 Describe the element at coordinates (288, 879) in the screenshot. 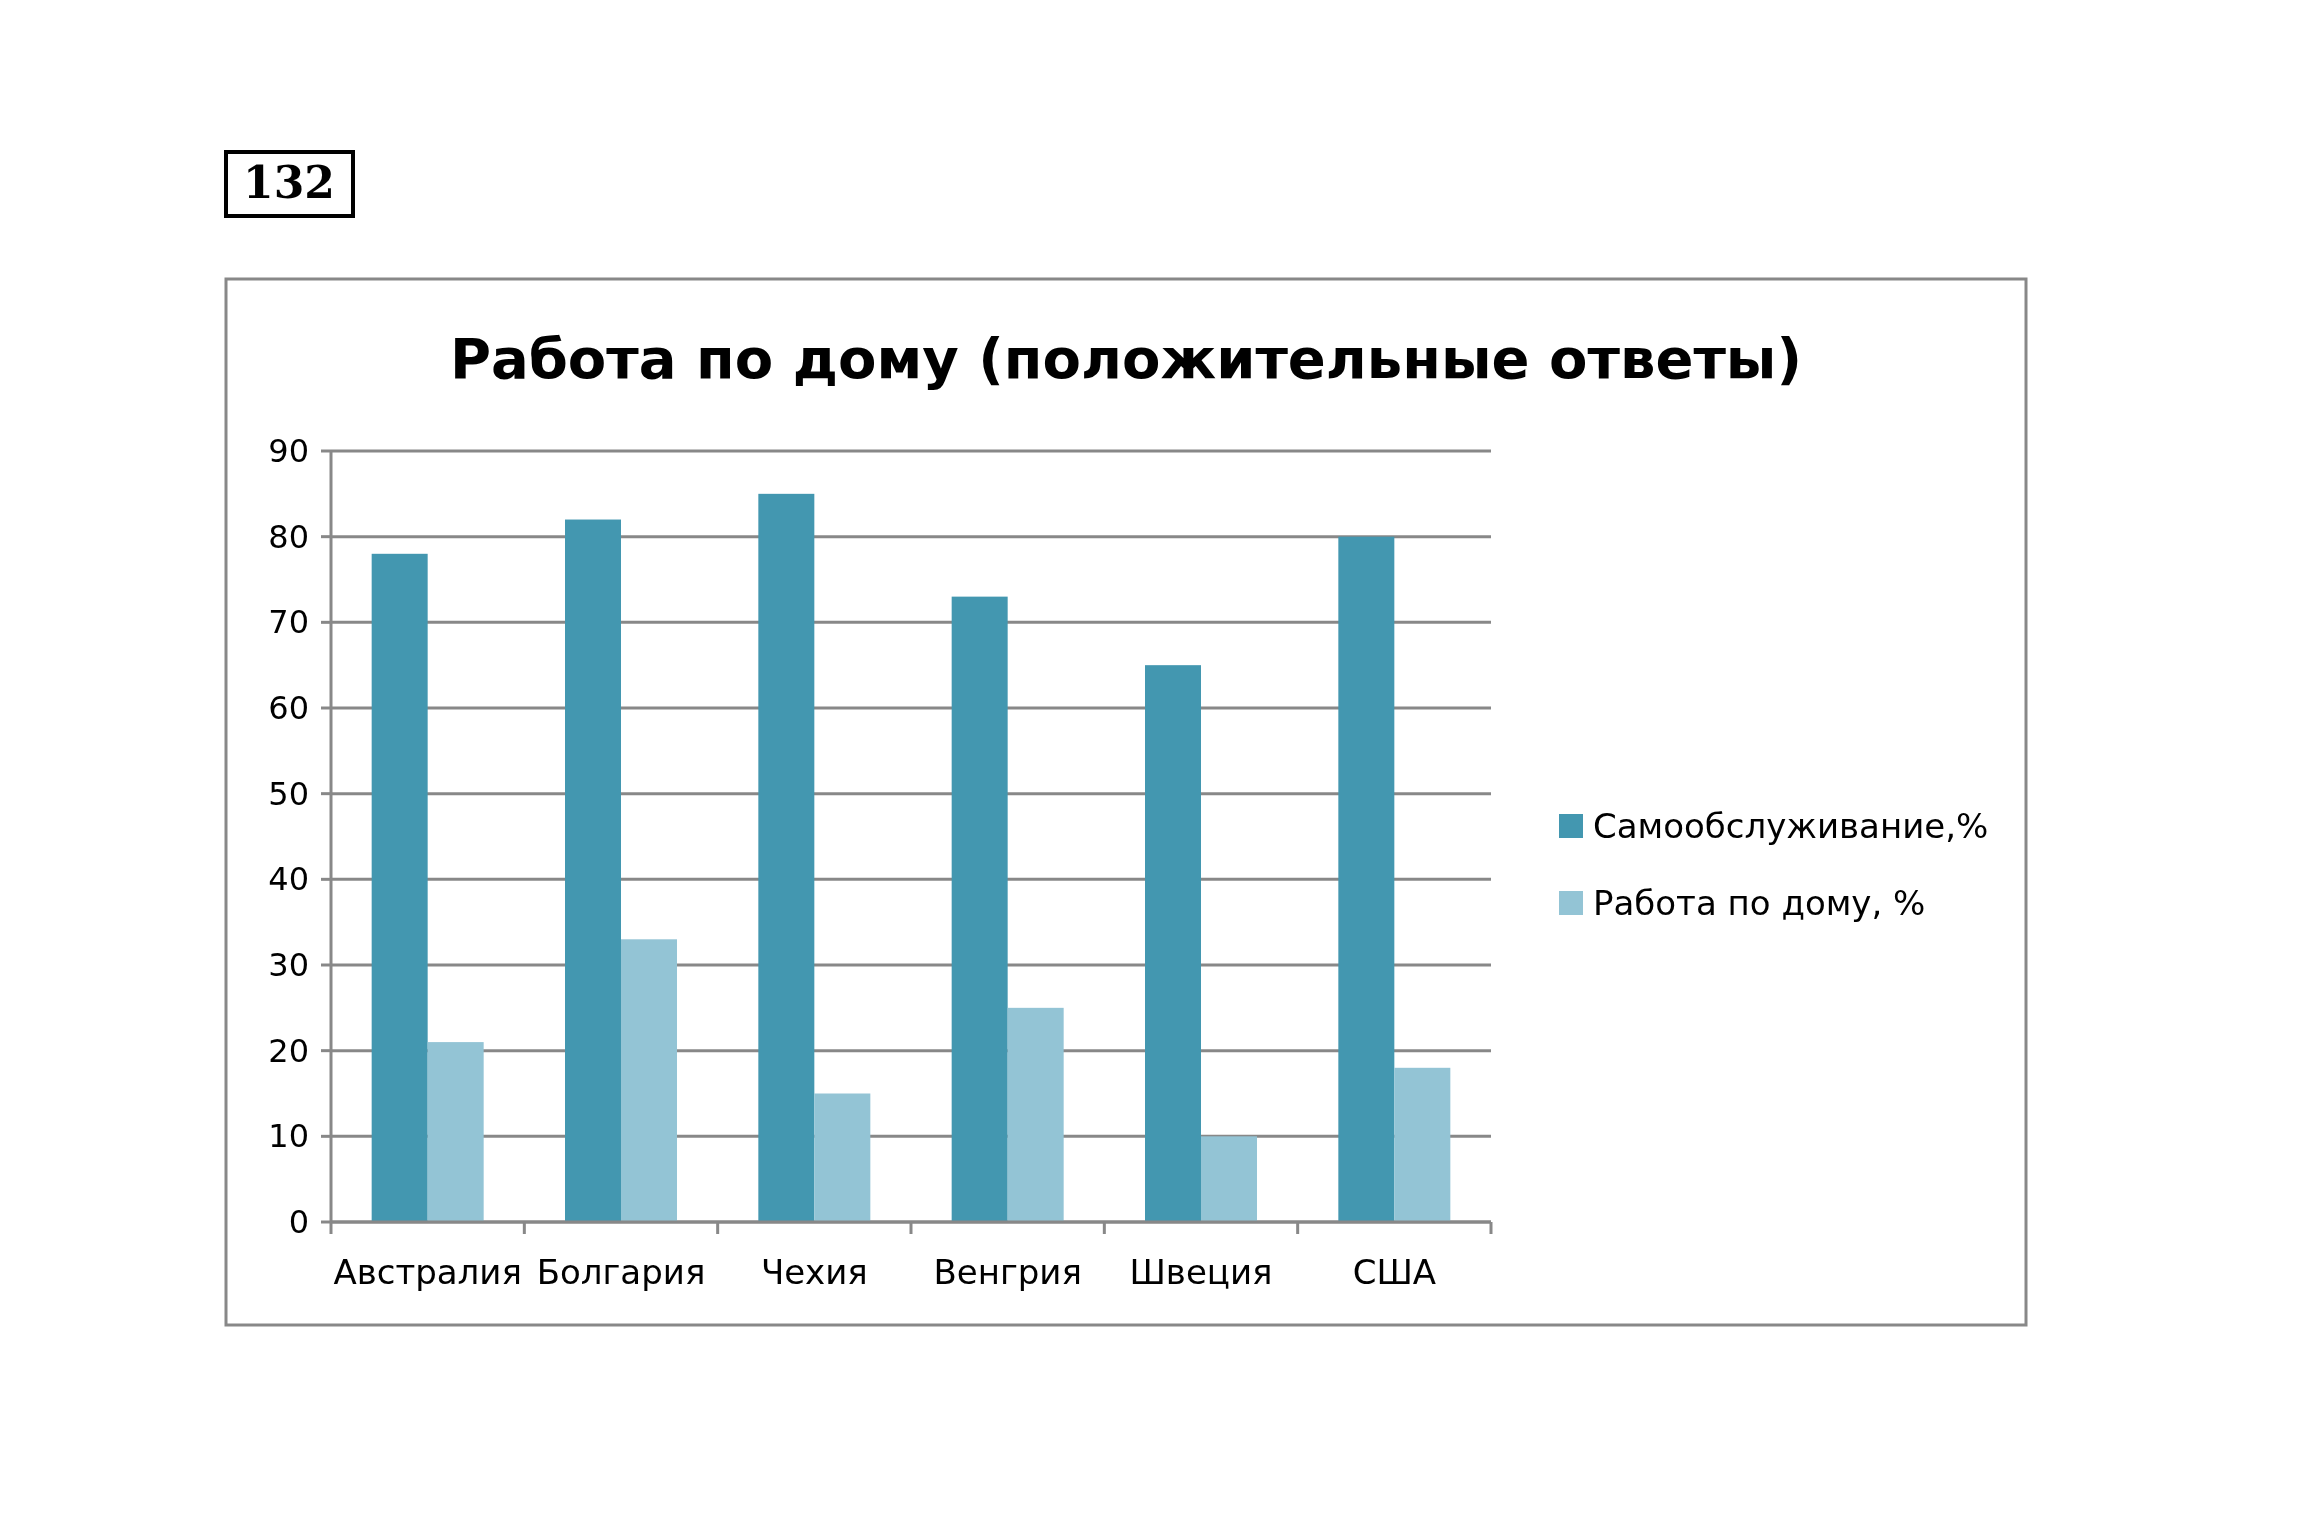

I see `y-tick-label: 40` at that location.